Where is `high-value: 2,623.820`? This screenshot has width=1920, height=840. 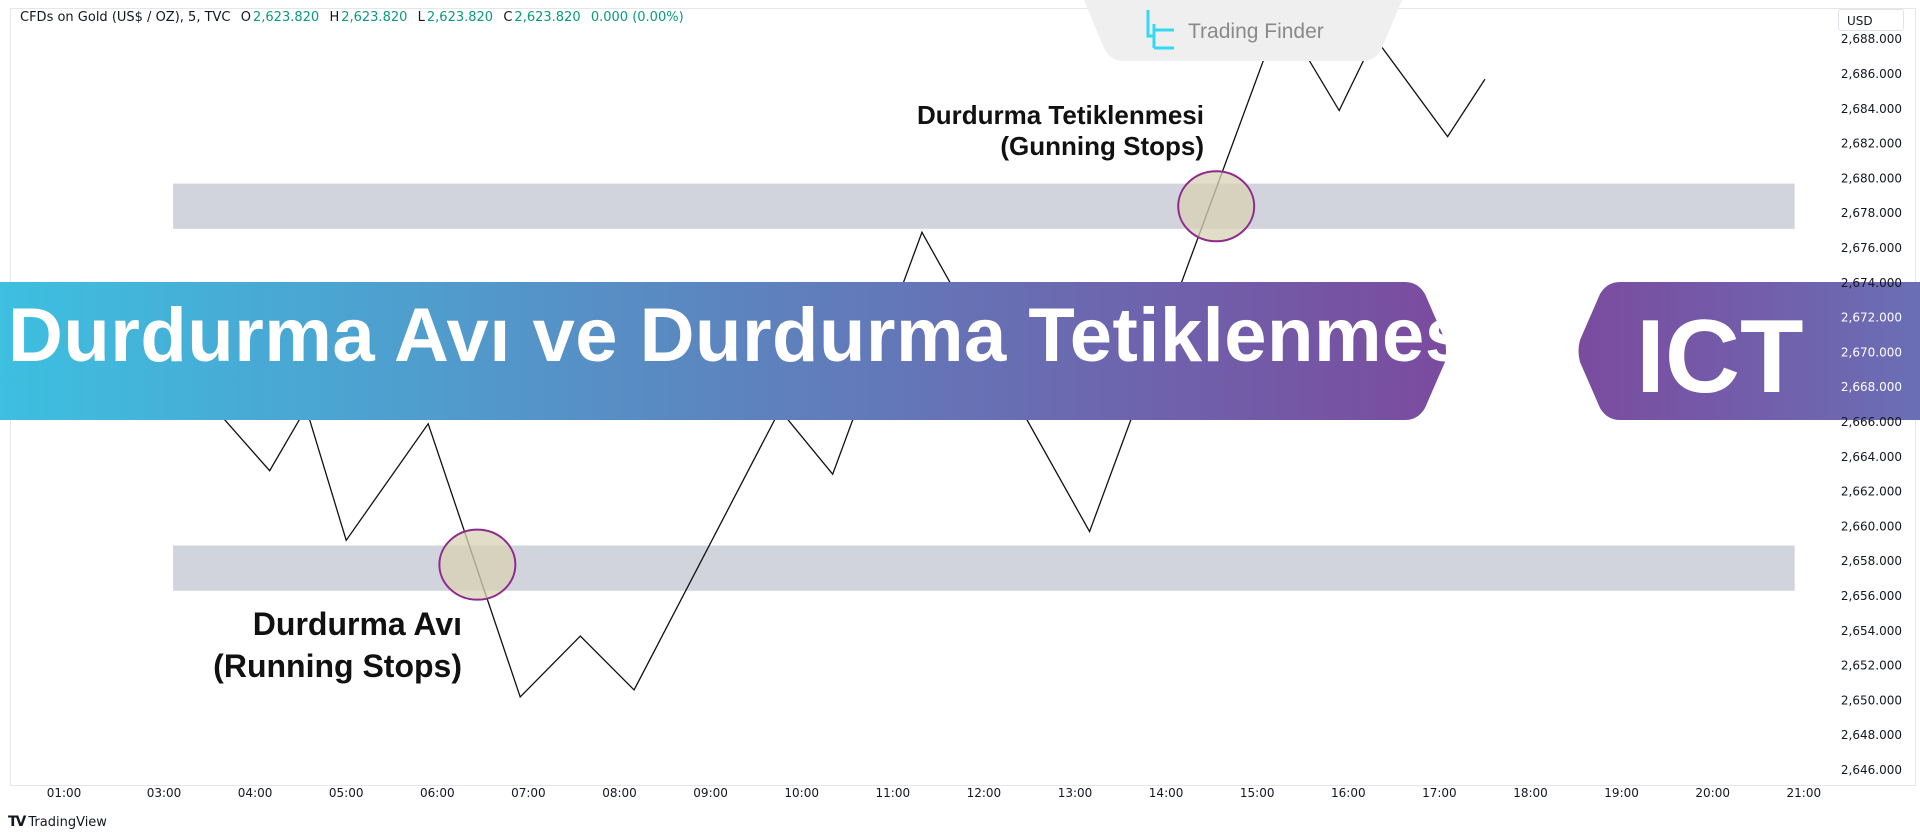
high-value: 2,623.820 is located at coordinates (374, 17).